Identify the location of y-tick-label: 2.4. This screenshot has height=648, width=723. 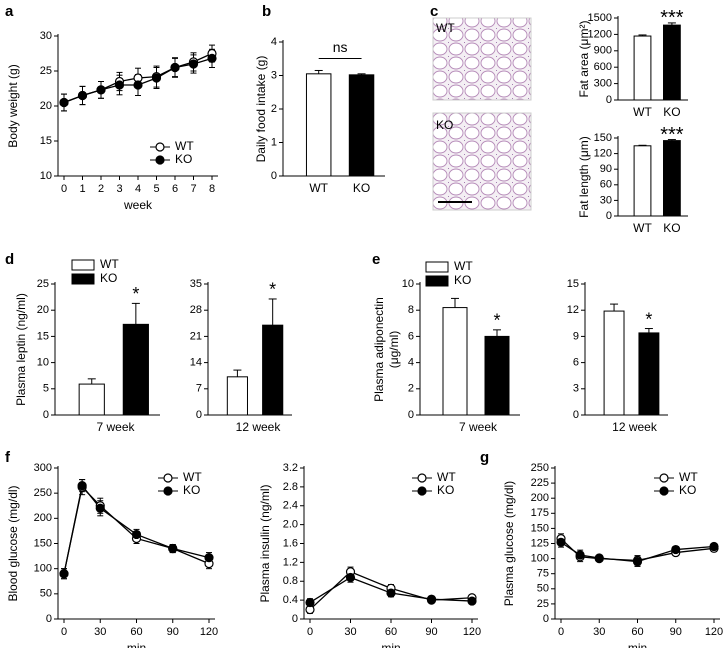
(290, 506).